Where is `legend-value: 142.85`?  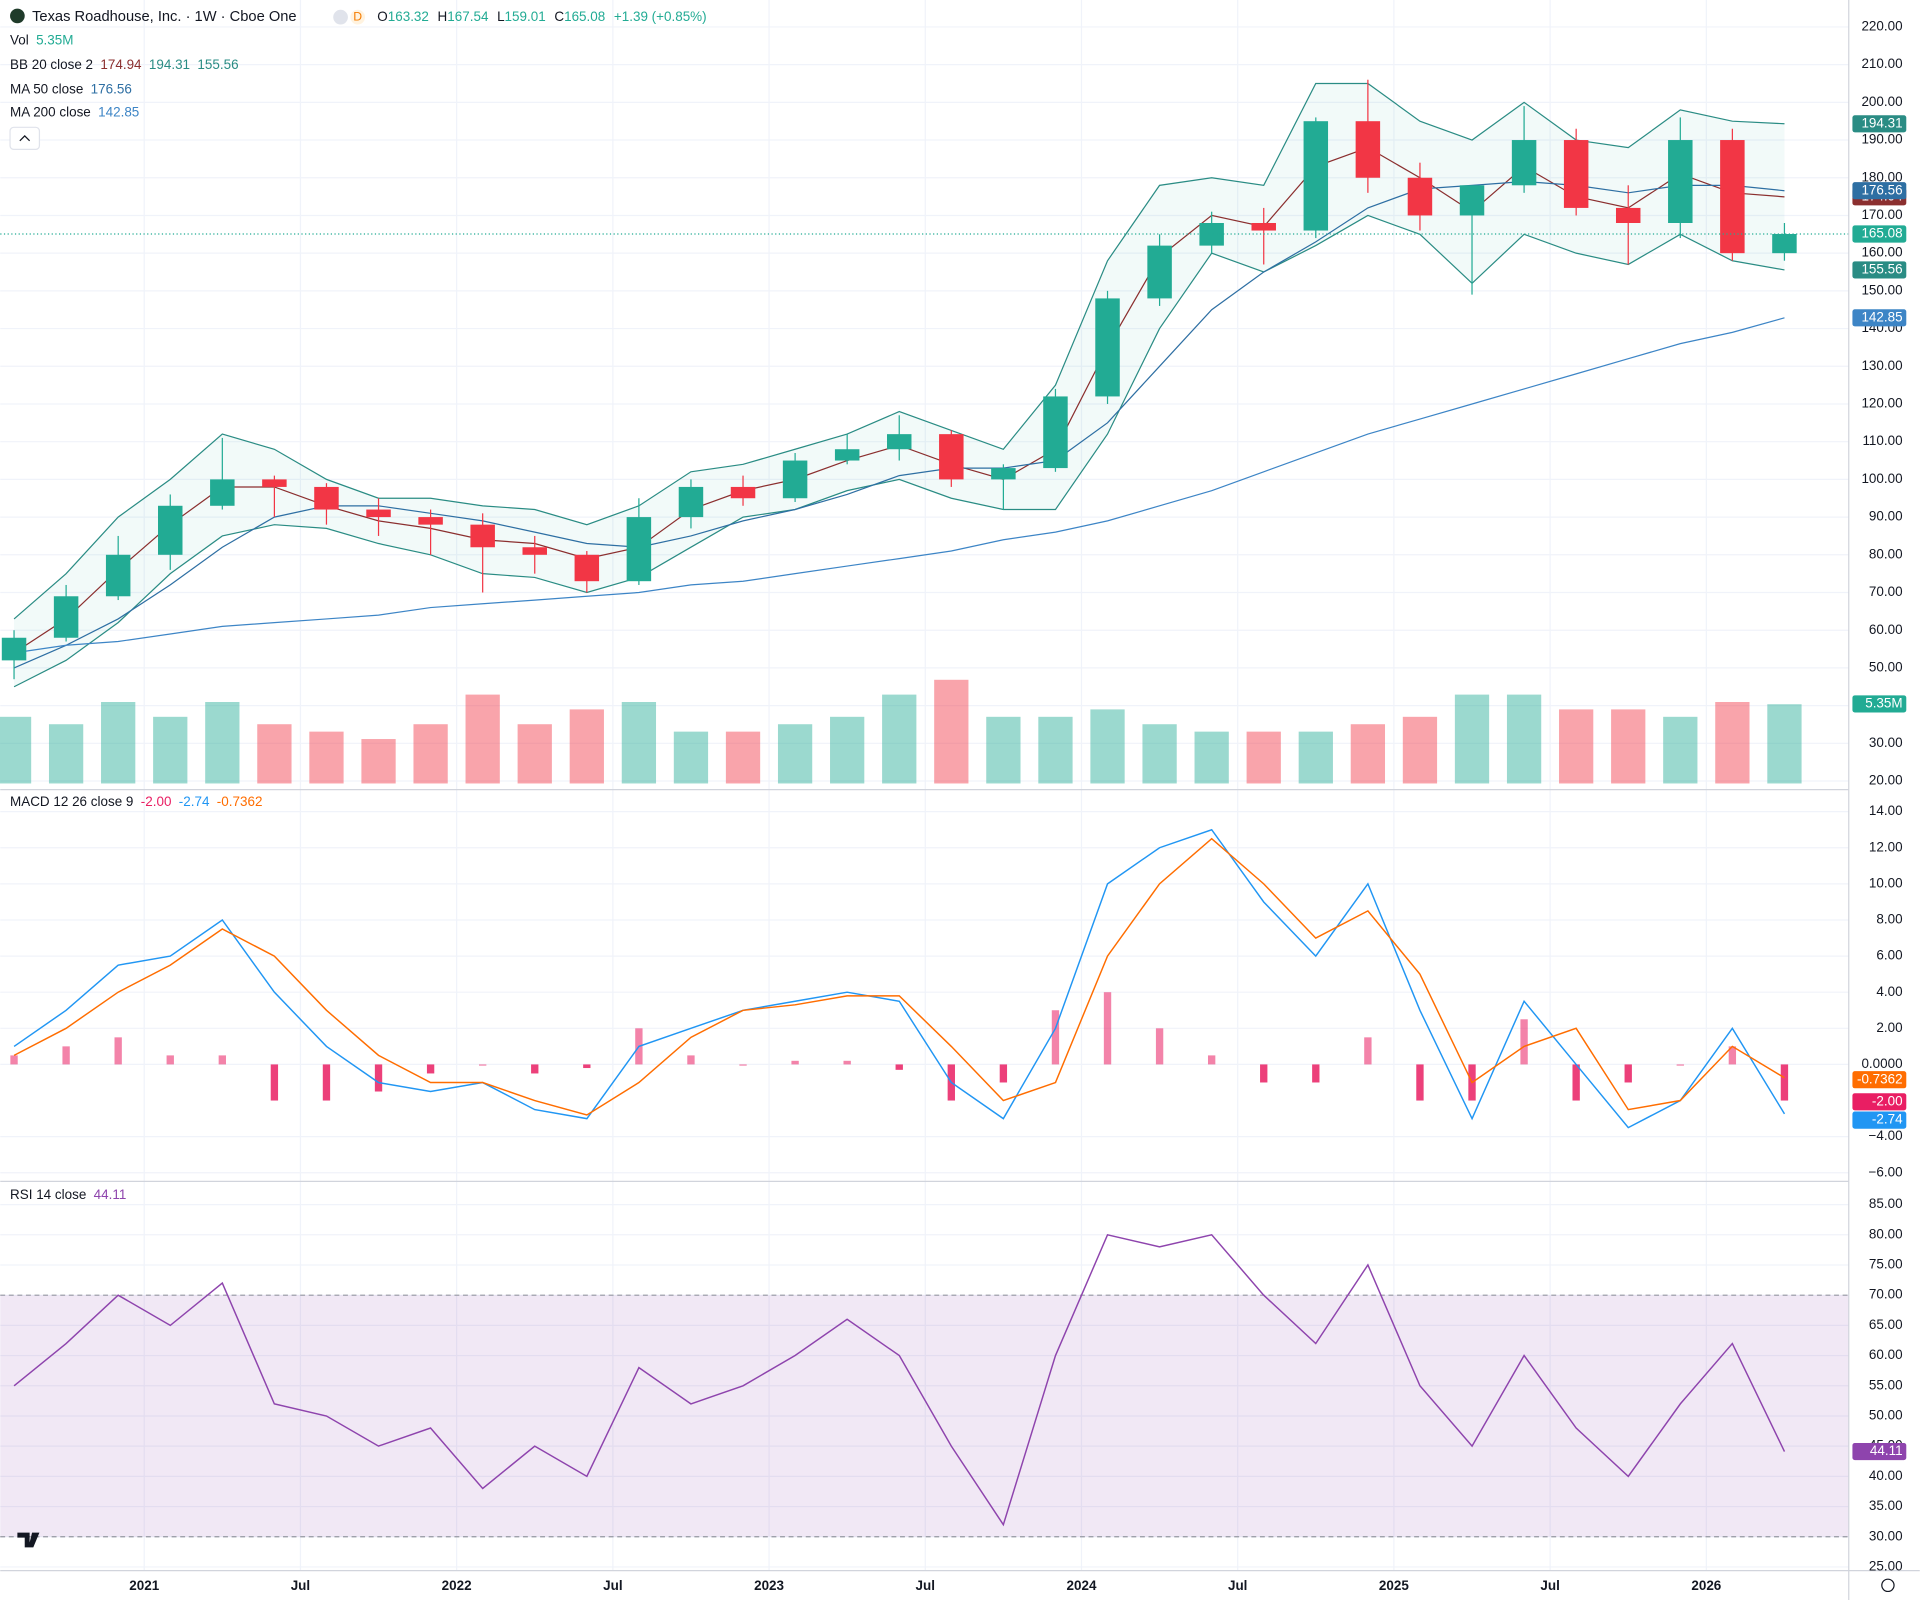
legend-value: 142.85 is located at coordinates (118, 111).